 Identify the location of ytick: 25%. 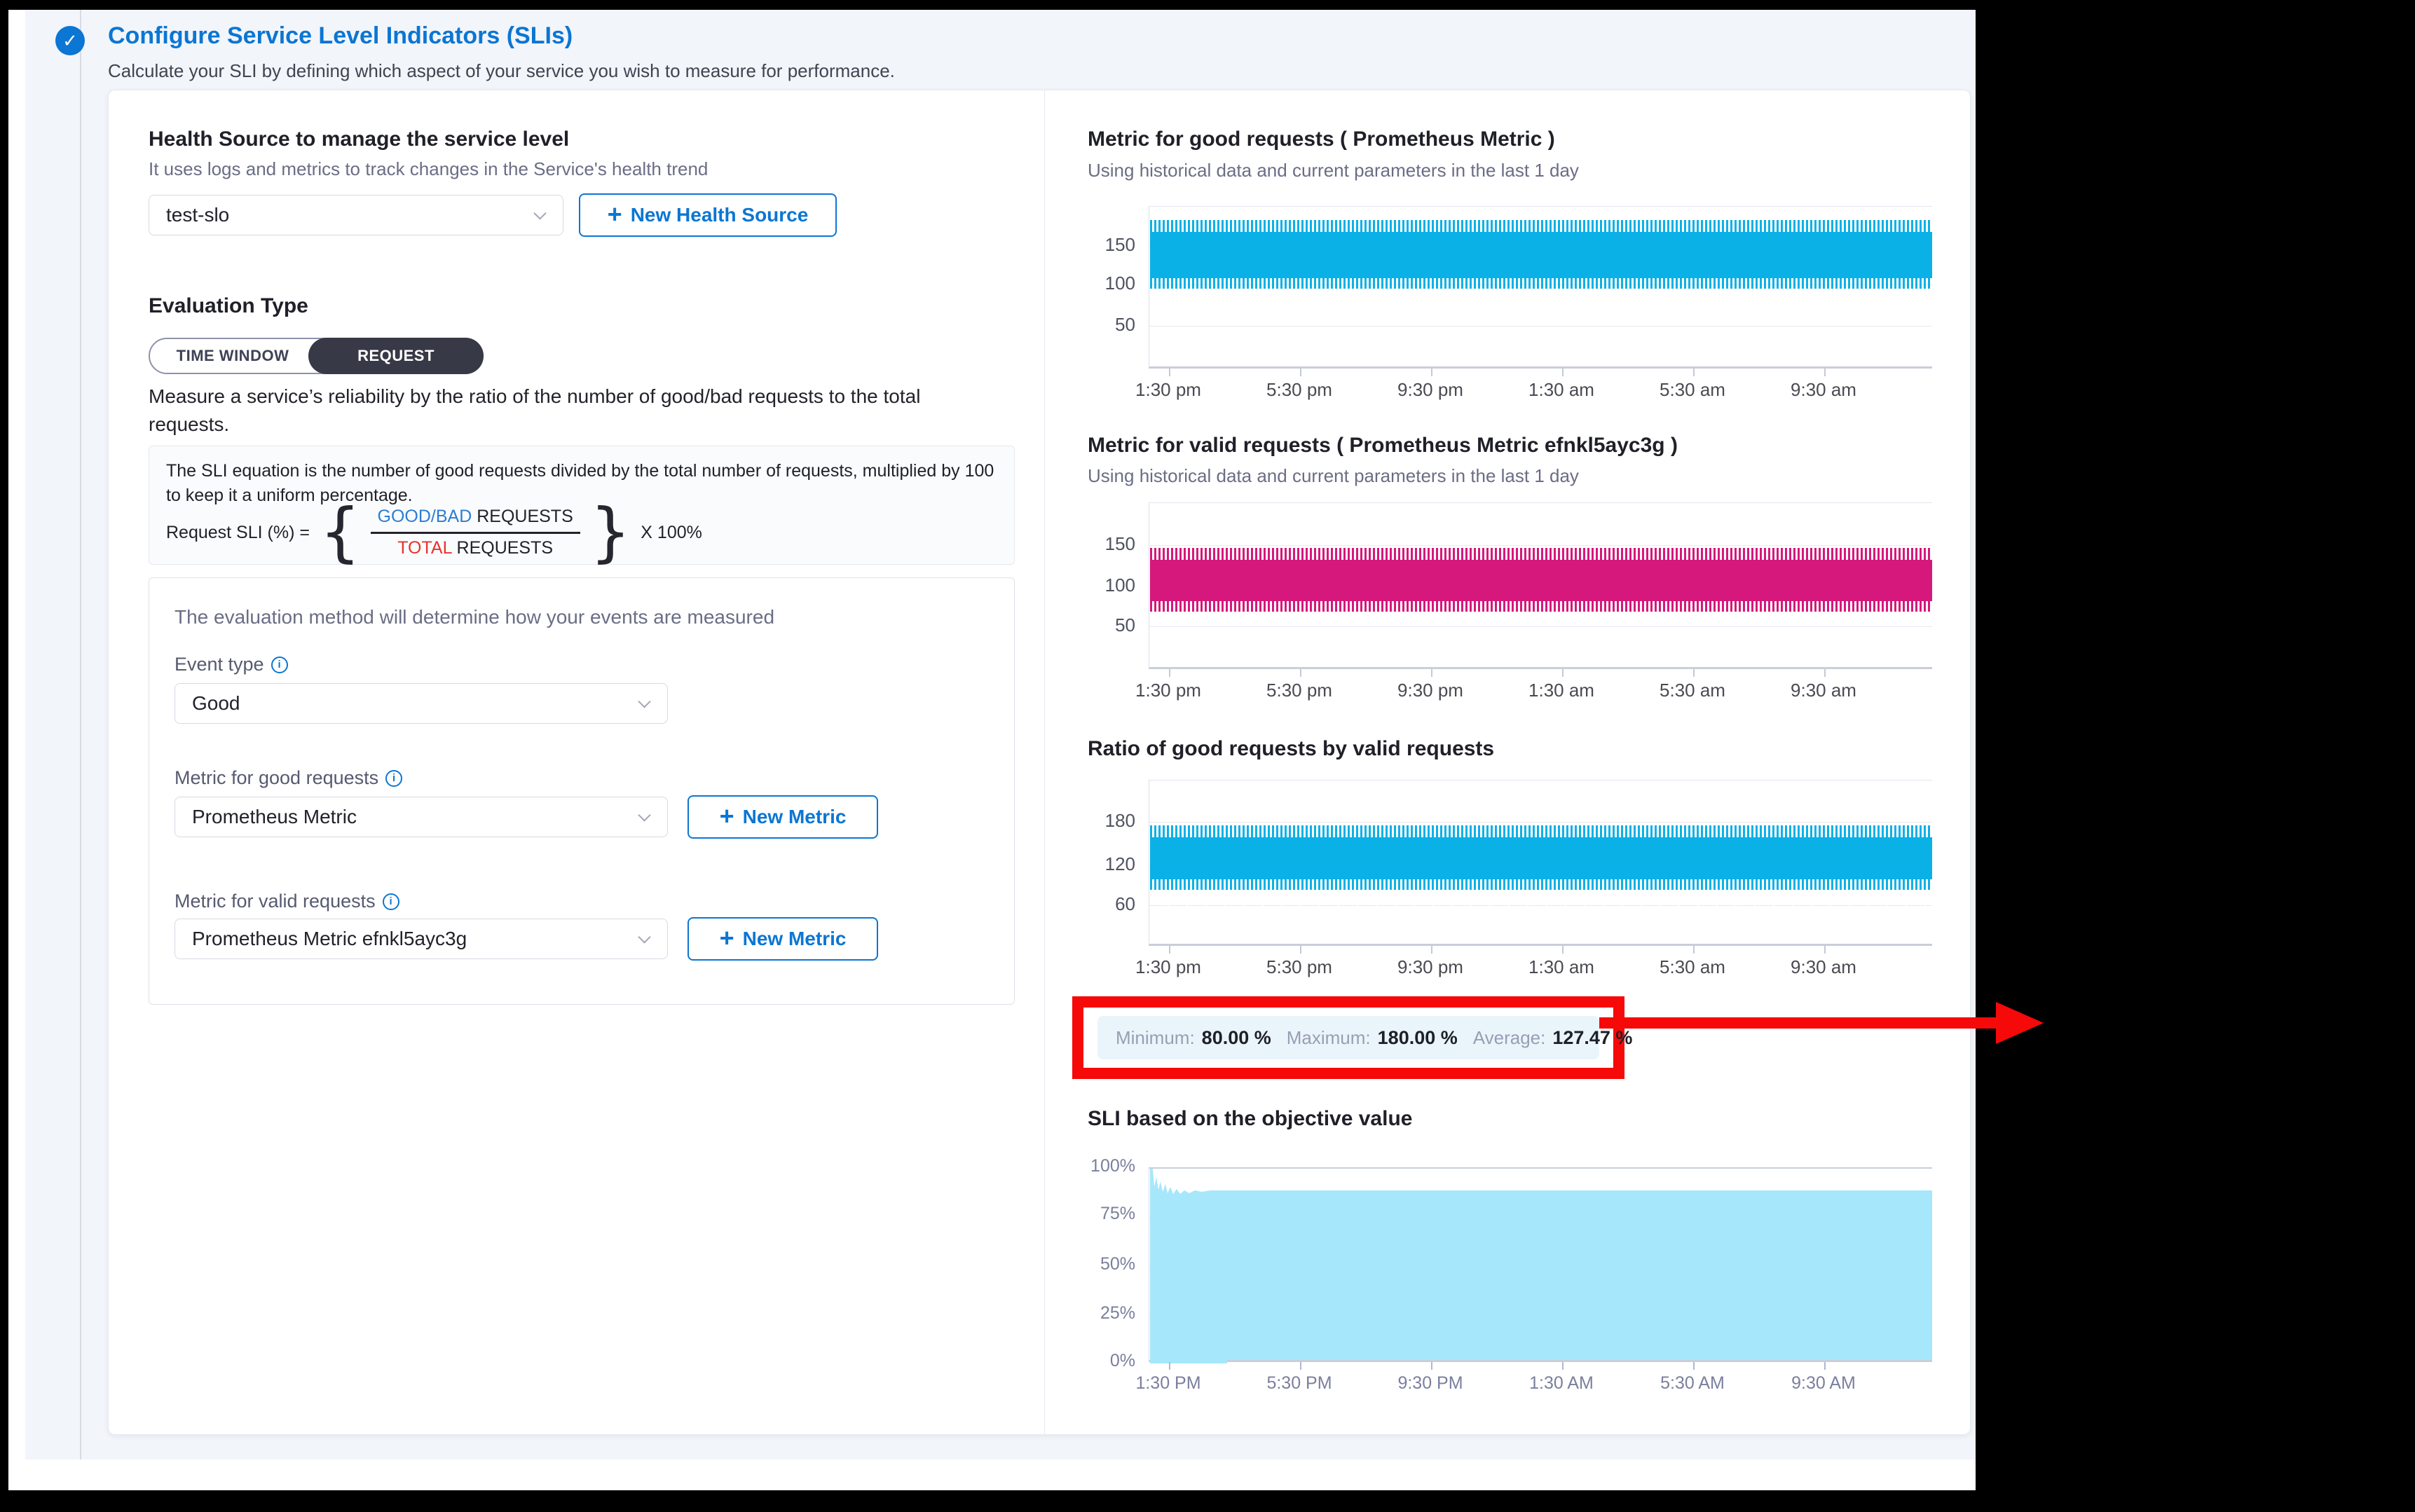
(1117, 1313).